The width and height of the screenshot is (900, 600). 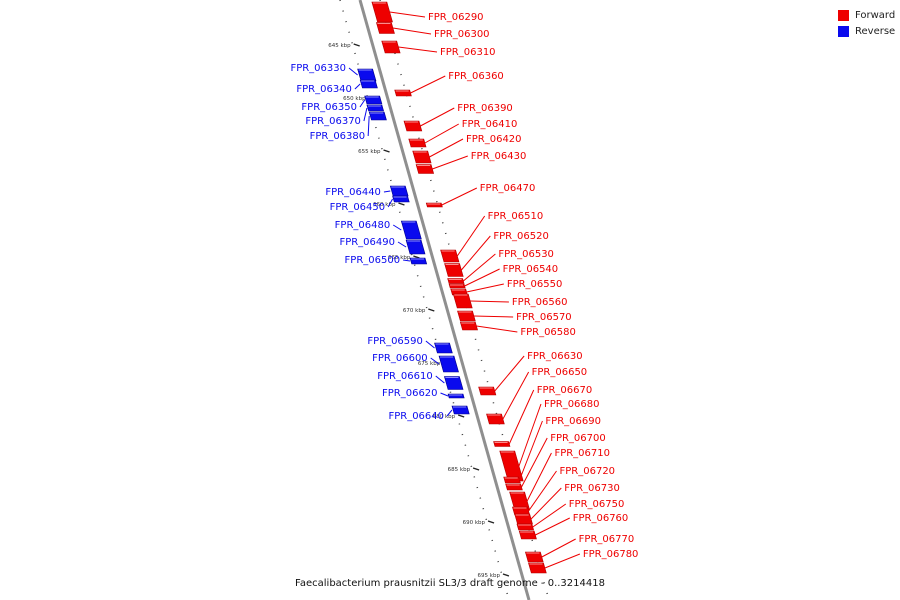 I want to click on gene-label: FPR_06730, so click(x=592, y=488).